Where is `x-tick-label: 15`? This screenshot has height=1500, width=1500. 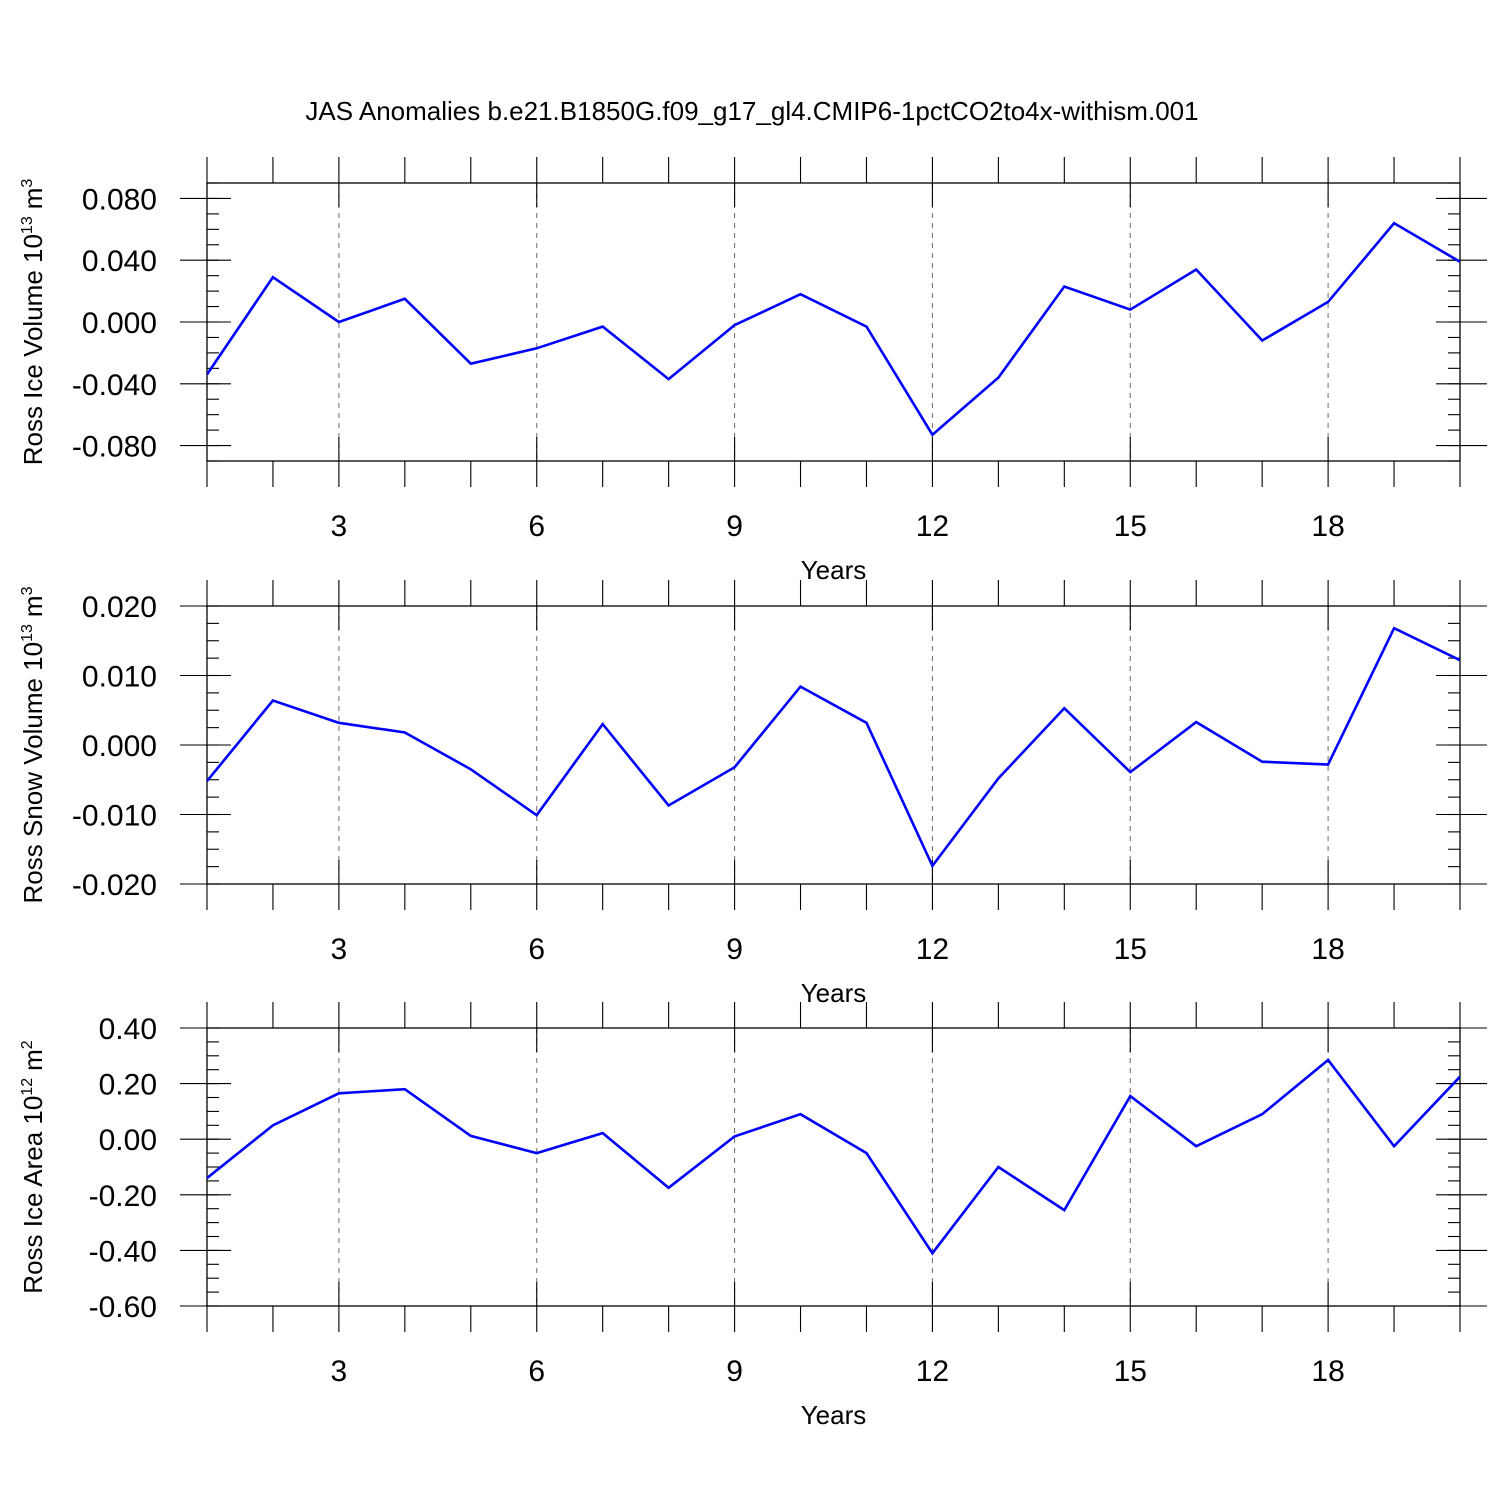 x-tick-label: 15 is located at coordinates (1130, 1371).